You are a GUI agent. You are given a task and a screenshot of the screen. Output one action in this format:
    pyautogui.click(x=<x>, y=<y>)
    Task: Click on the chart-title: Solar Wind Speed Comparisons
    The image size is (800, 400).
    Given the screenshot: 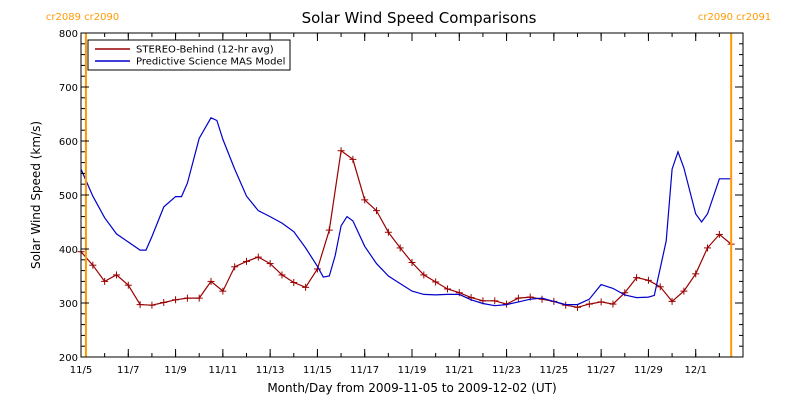 What is the action you would take?
    pyautogui.click(x=419, y=18)
    